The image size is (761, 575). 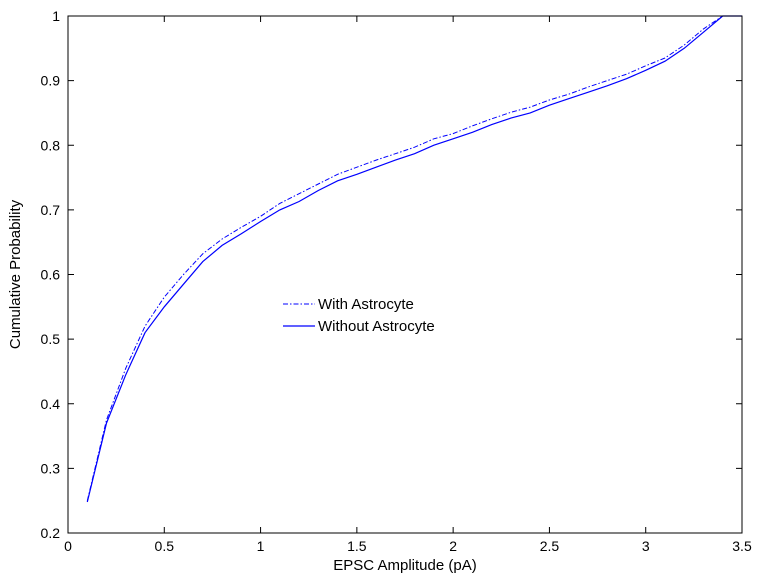 What do you see at coordinates (646, 546) in the screenshot?
I see `x-tick-label: 3` at bounding box center [646, 546].